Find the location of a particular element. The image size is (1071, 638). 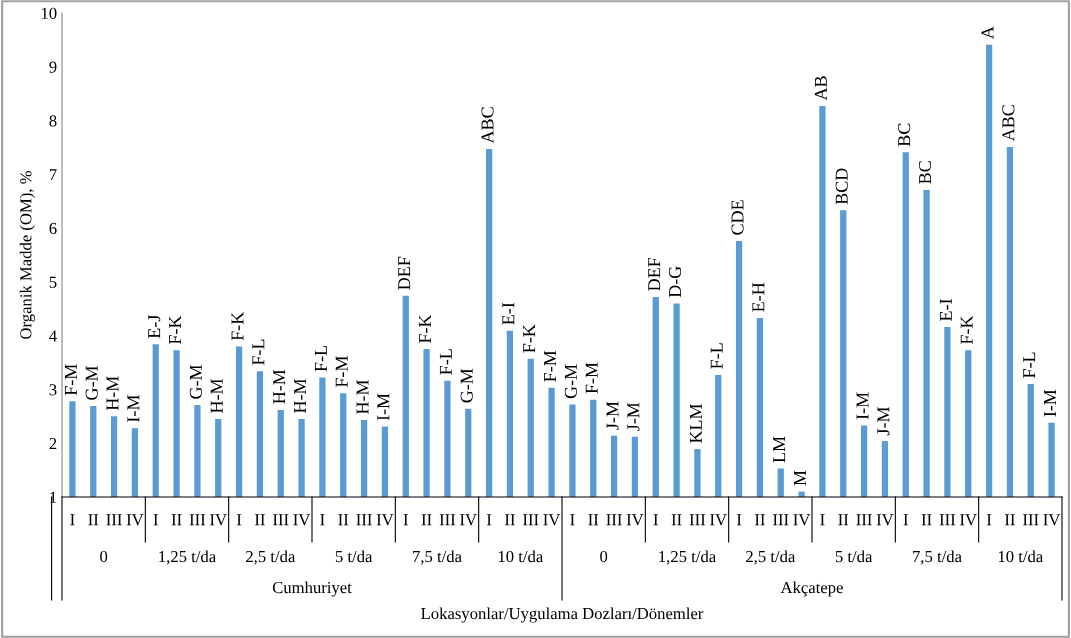

data-label: D-G is located at coordinates (675, 282).